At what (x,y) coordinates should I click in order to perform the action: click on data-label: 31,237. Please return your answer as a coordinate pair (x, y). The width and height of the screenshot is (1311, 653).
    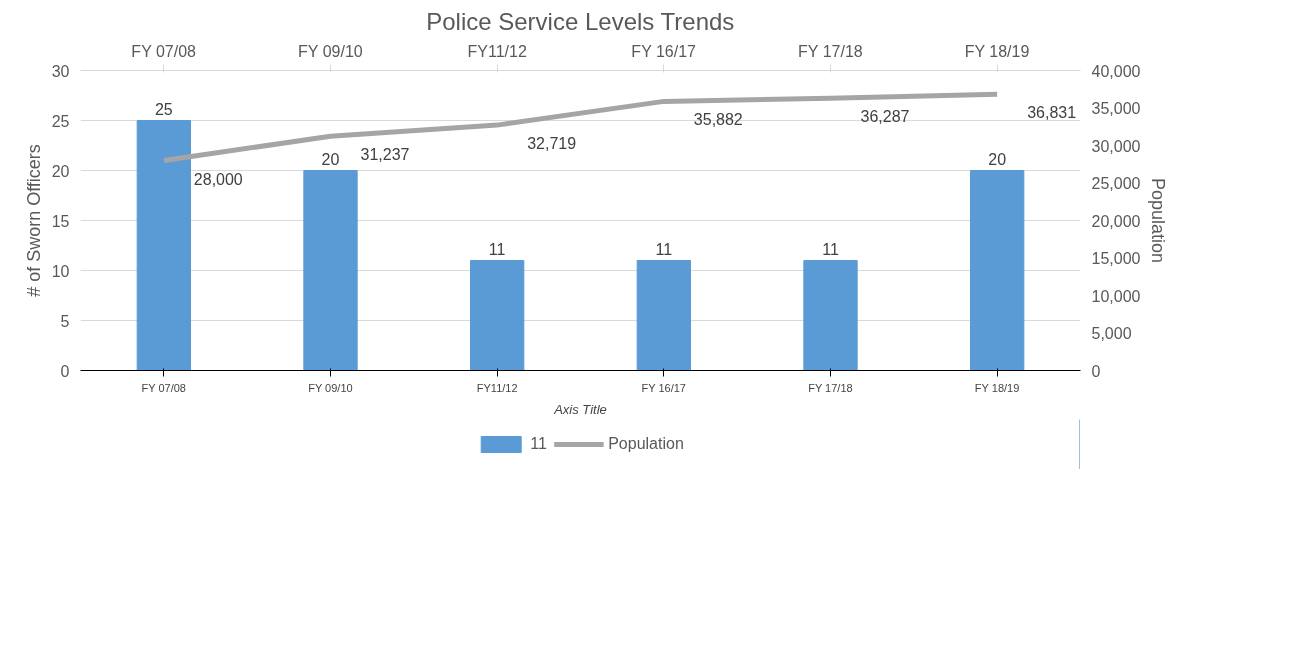
    Looking at the image, I should click on (385, 155).